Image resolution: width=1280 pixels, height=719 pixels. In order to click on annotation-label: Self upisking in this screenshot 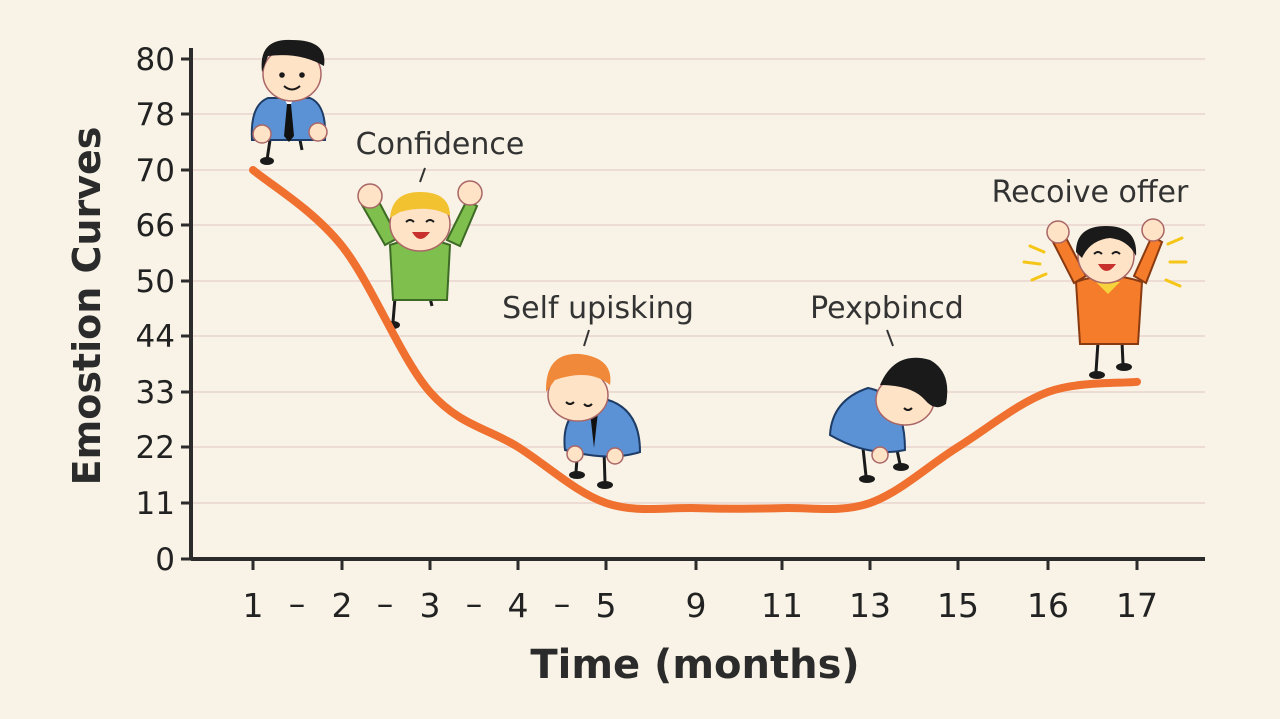, I will do `click(598, 308)`.